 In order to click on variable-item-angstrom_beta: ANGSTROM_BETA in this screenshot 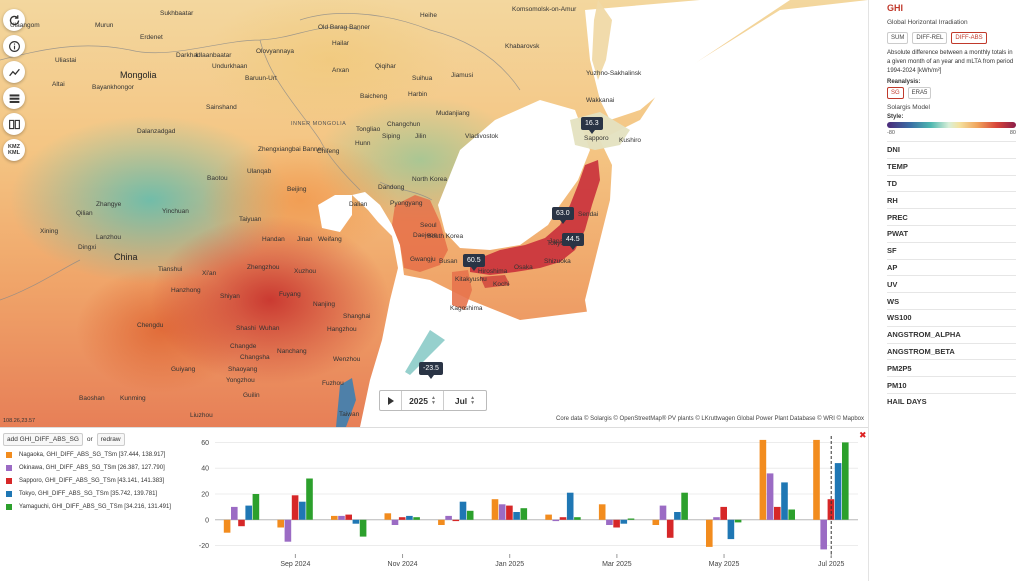, I will do `click(951, 351)`.